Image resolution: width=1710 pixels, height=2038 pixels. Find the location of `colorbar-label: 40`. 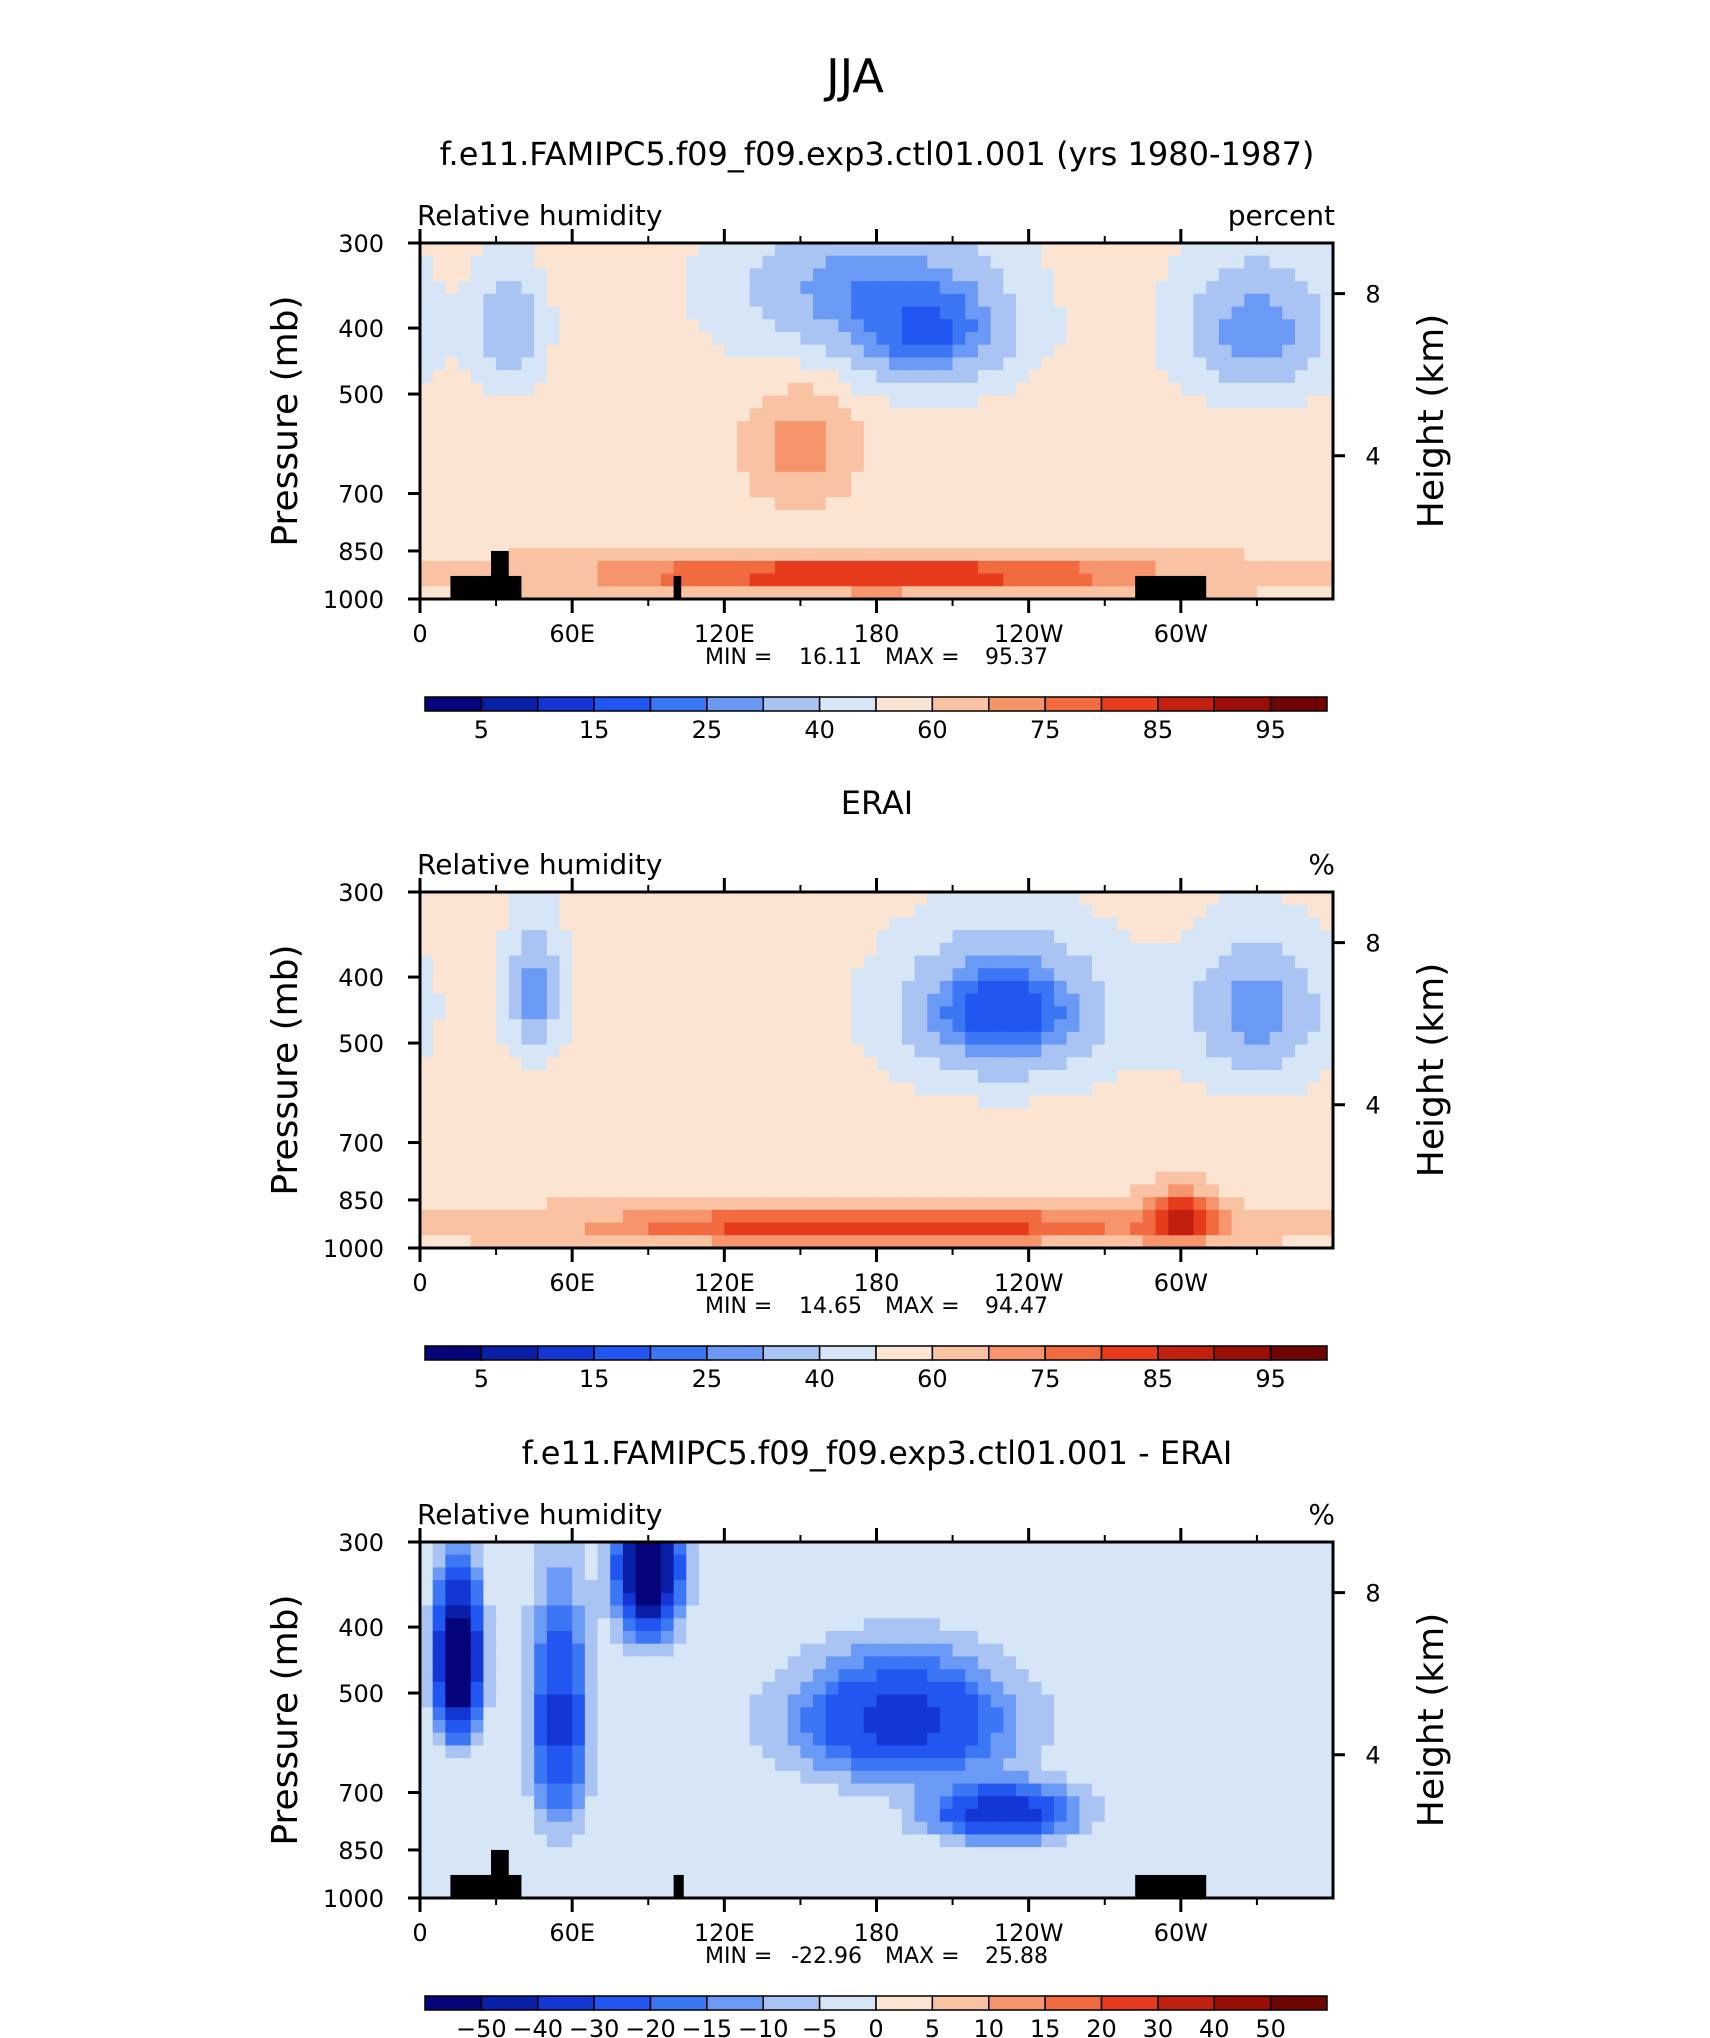

colorbar-label: 40 is located at coordinates (819, 1379).